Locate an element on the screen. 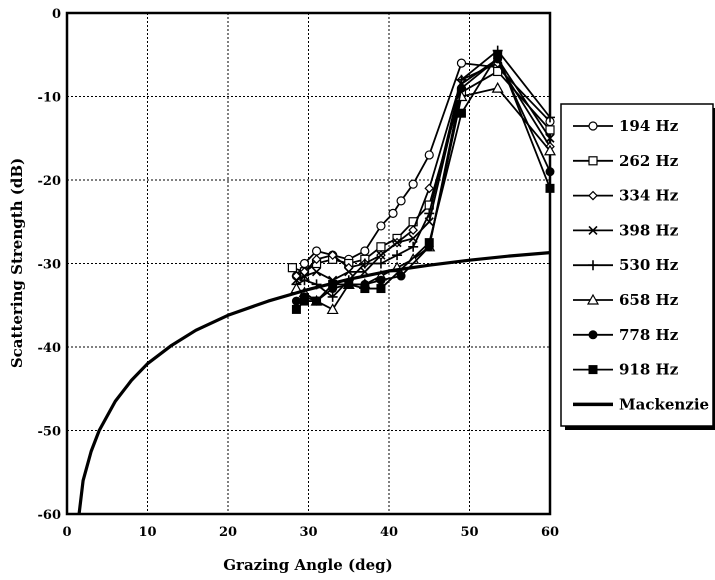 Image resolution: width=715 pixels, height=580 pixels. x-tick-label: 50 is located at coordinates (469, 532).